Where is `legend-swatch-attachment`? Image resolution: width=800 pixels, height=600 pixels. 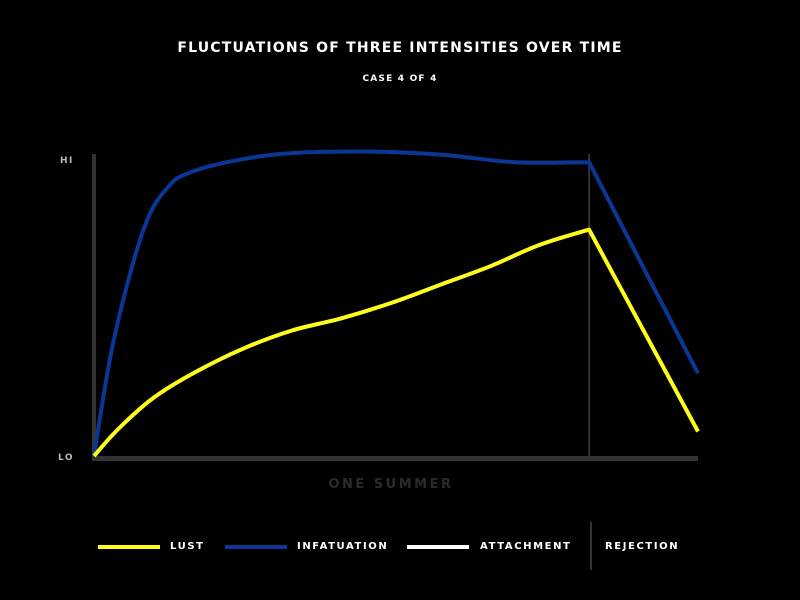
legend-swatch-attachment is located at coordinates (438, 547).